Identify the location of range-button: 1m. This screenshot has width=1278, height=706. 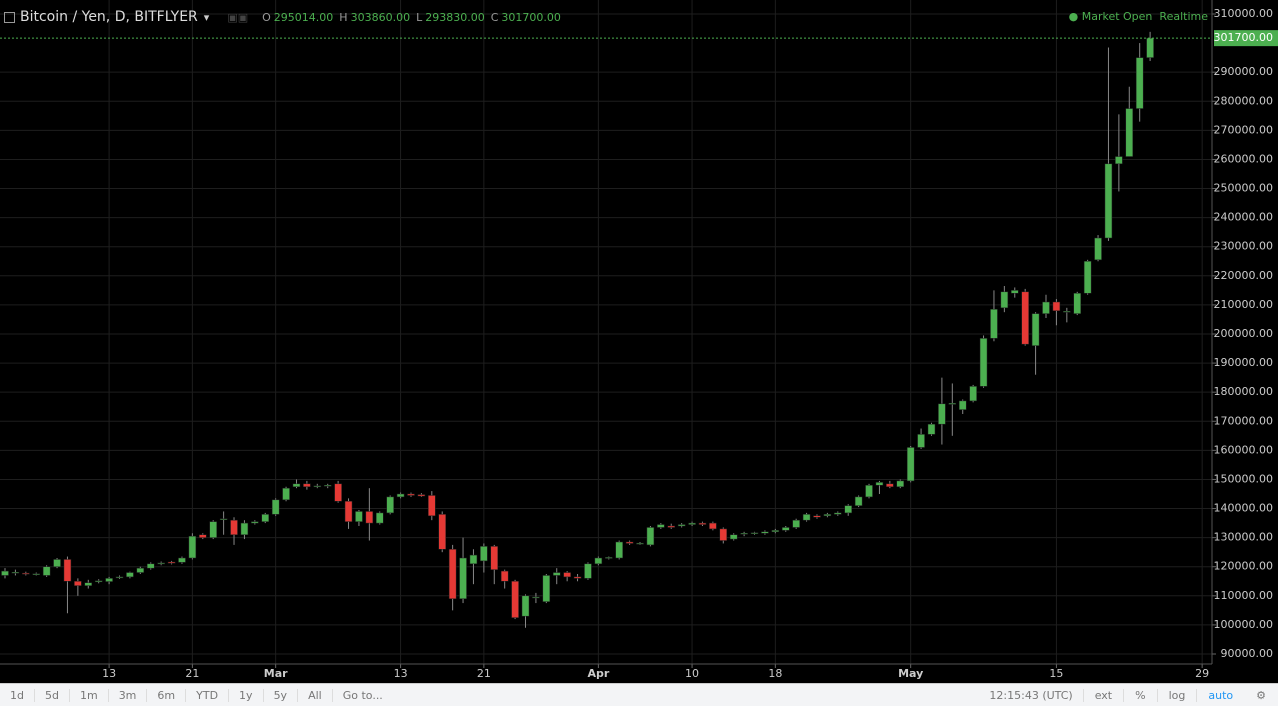
(89, 695).